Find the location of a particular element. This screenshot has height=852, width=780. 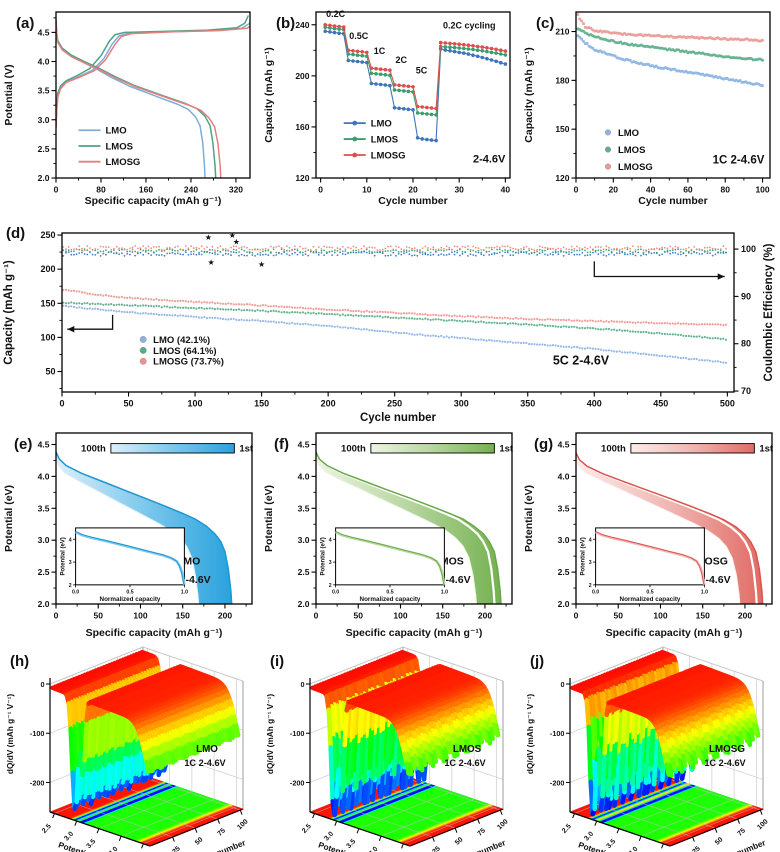

legend-item-lmos: LMOS (64.1%) is located at coordinates (184, 351).